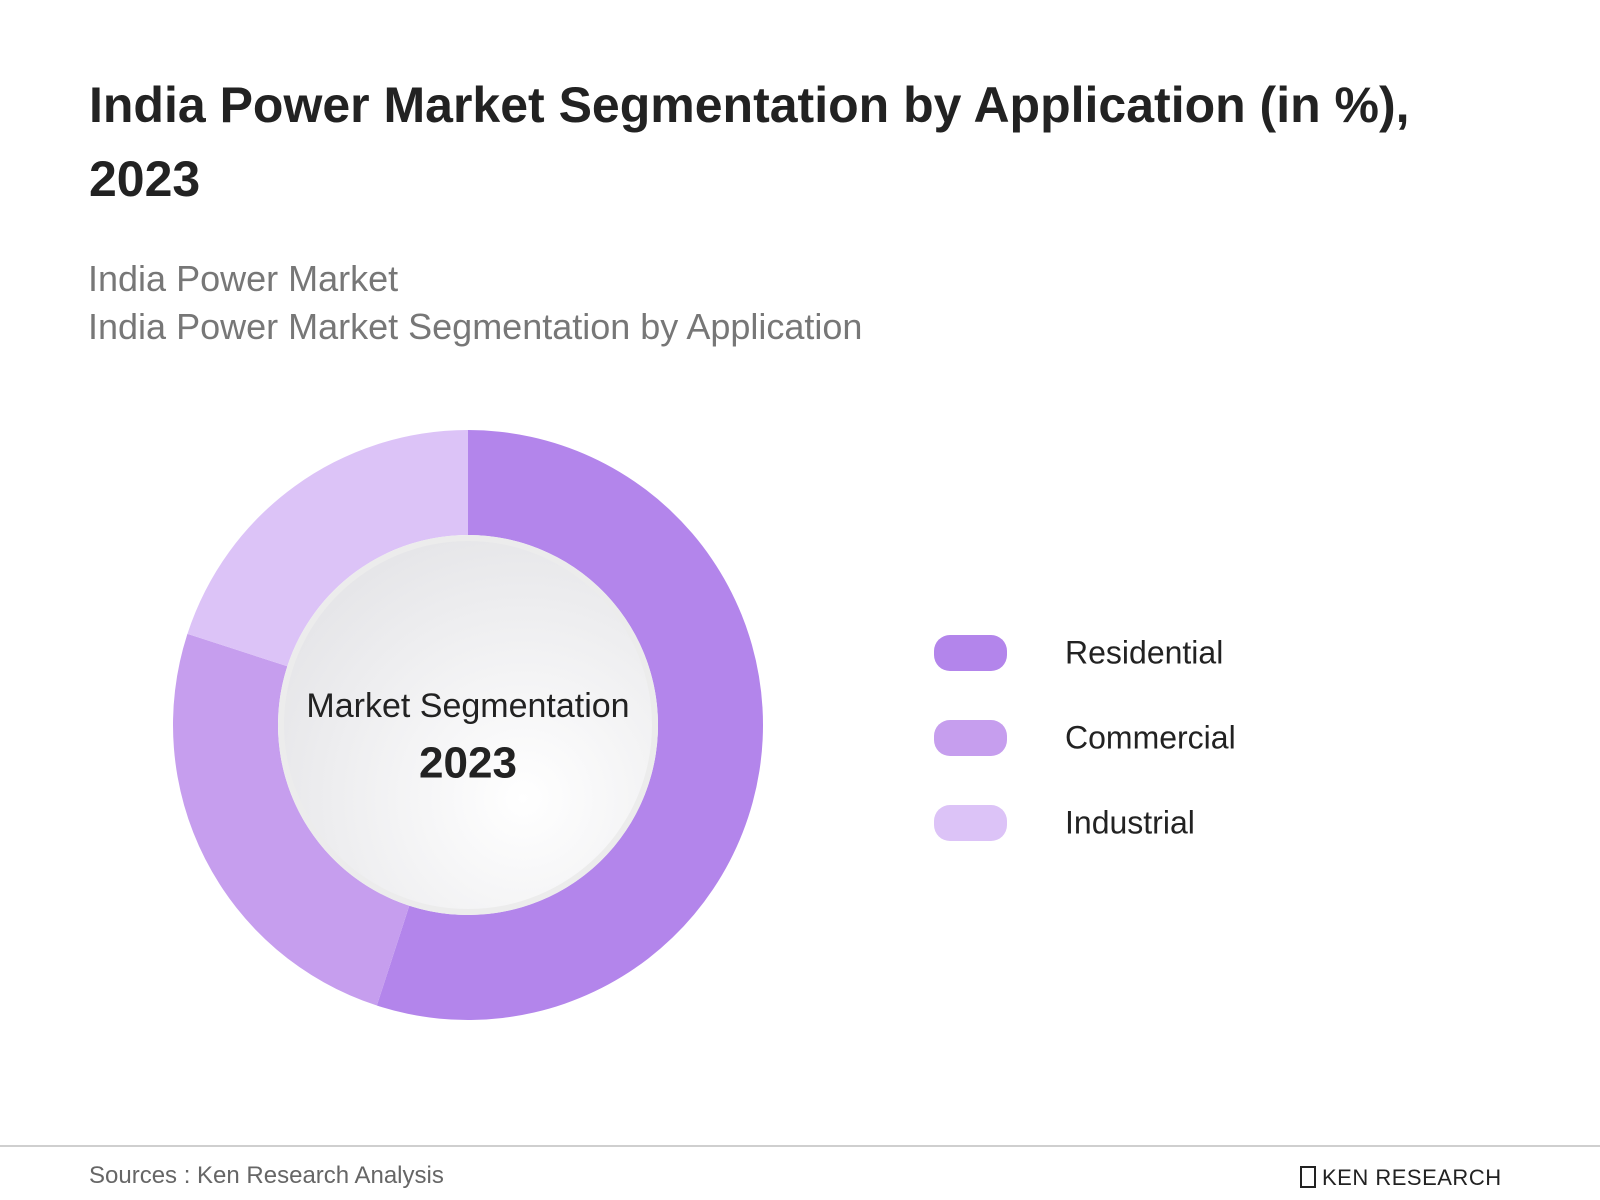  Describe the element at coordinates (467, 706) in the screenshot. I see `center-label: Market Segmentation` at that location.